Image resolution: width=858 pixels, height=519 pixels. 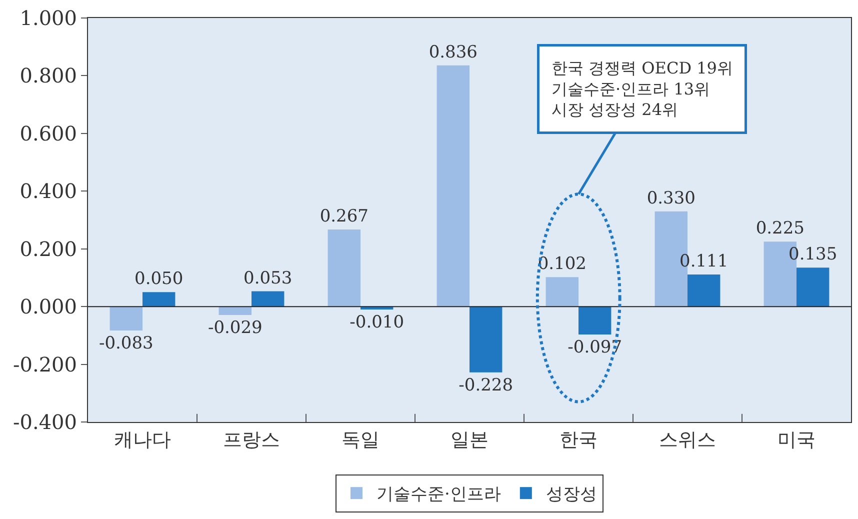 I want to click on y-tick-label: 0.400, so click(x=48, y=191).